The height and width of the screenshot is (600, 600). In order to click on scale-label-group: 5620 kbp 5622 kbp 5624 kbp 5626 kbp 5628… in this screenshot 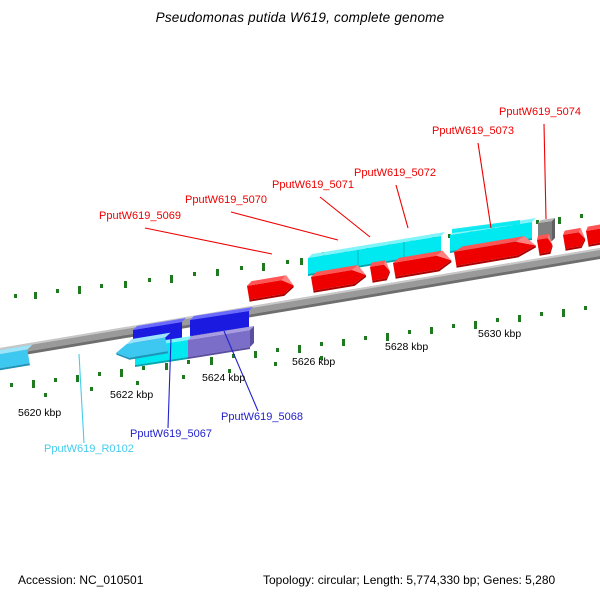, I will do `click(269, 373)`.